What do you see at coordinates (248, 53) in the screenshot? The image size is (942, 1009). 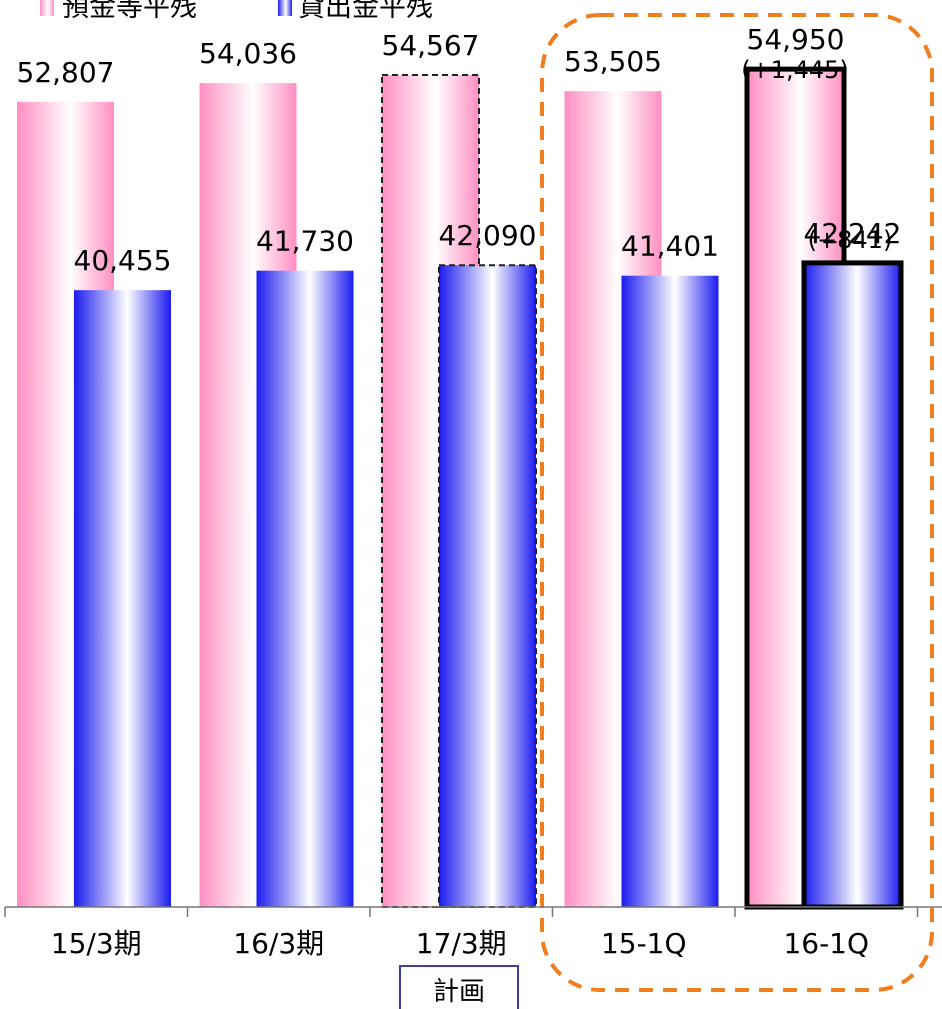 I see `value-label-deposits-2: 54,036` at bounding box center [248, 53].